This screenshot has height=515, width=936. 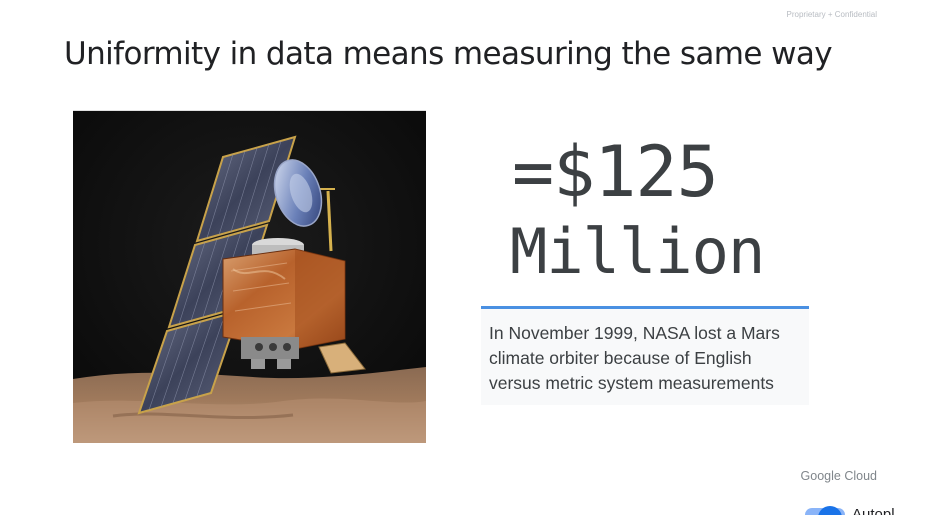 I want to click on google-cloud-logo: Google Cloud, so click(x=838, y=476).